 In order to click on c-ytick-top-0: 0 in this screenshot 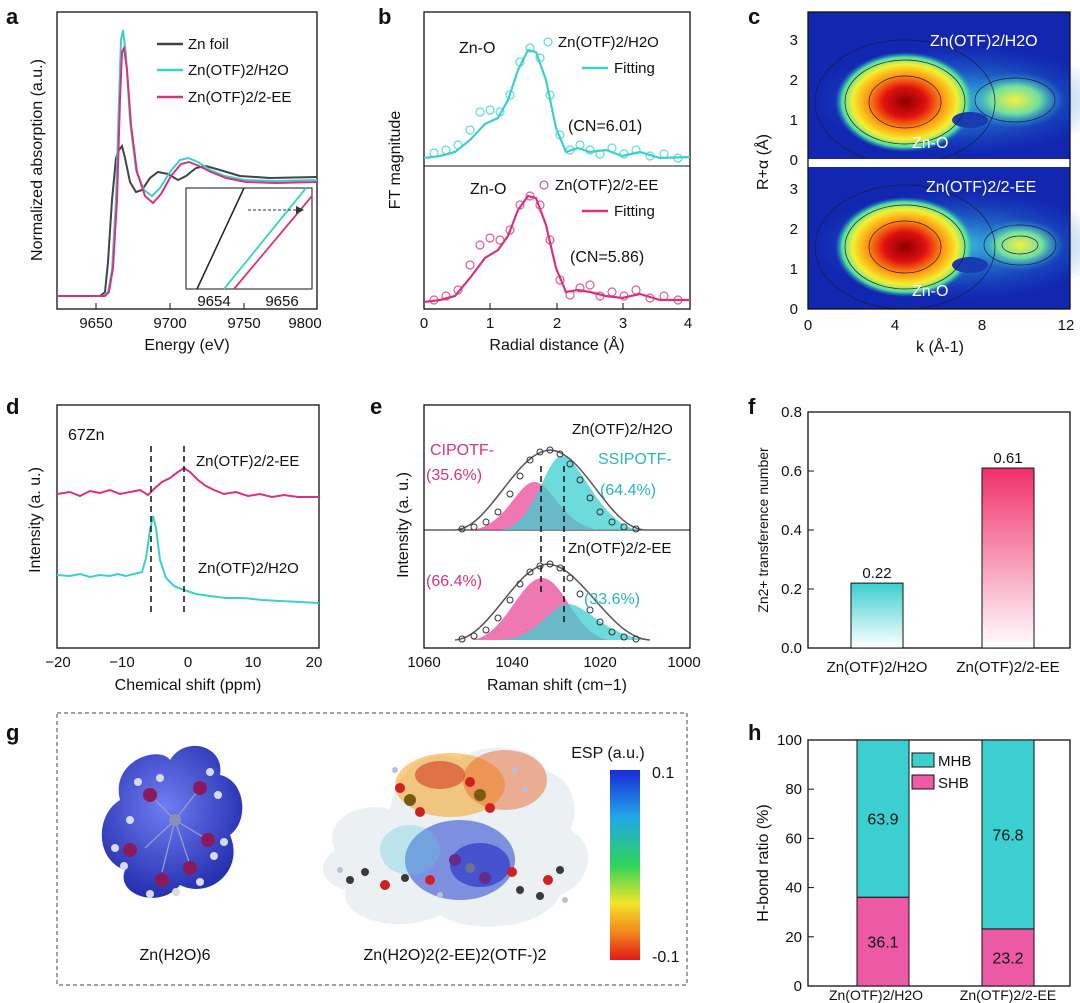, I will do `click(794, 160)`.